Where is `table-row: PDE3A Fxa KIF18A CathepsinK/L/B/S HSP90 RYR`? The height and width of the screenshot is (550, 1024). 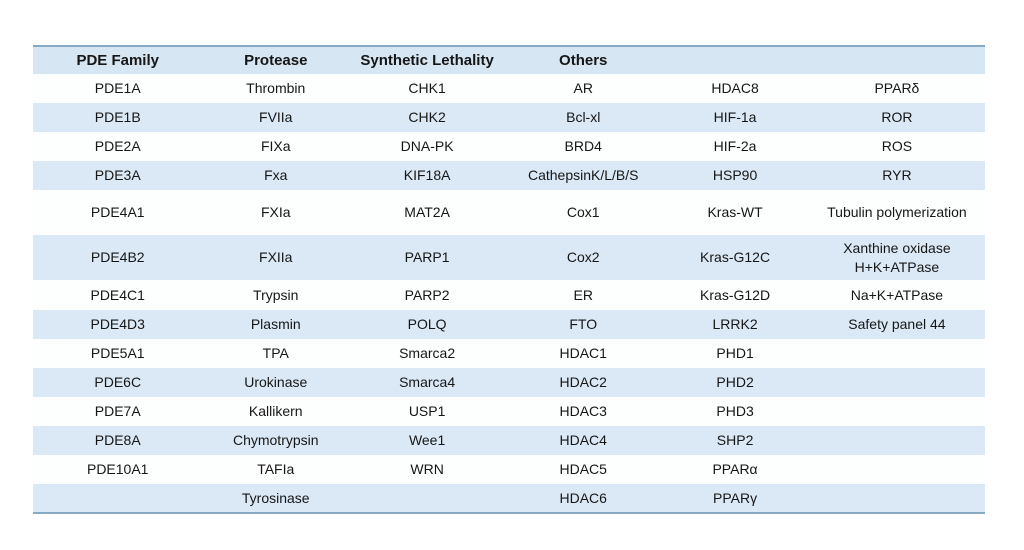
table-row: PDE3A Fxa KIF18A CathepsinK/L/B/S HSP90 RYR is located at coordinates (509, 175).